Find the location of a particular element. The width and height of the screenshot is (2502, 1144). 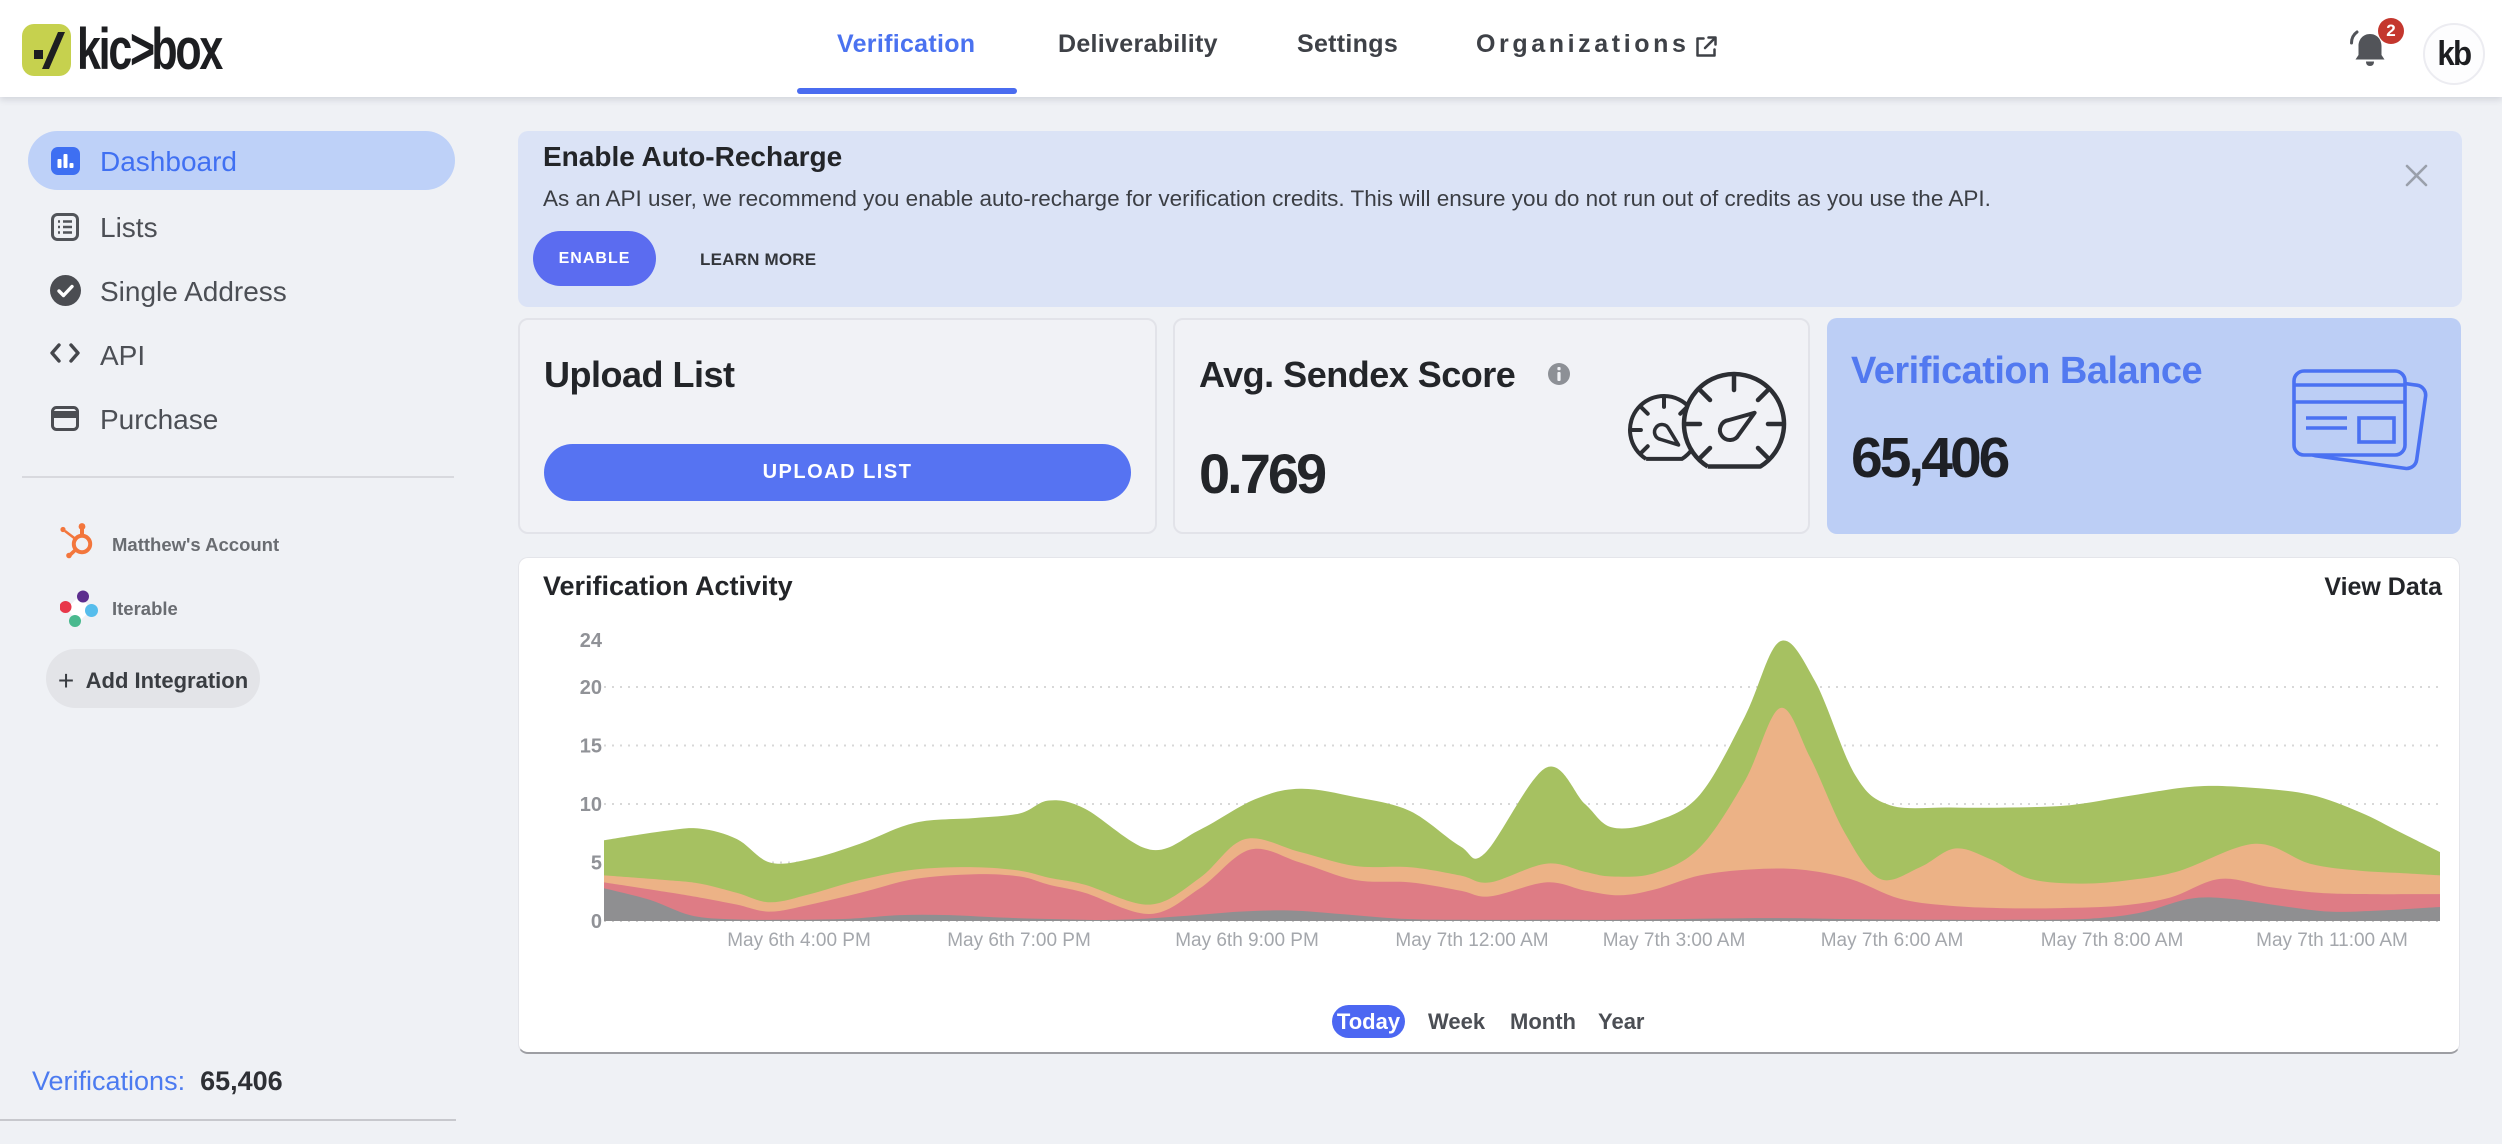

svg-text: 0 is located at coordinates (596, 922).